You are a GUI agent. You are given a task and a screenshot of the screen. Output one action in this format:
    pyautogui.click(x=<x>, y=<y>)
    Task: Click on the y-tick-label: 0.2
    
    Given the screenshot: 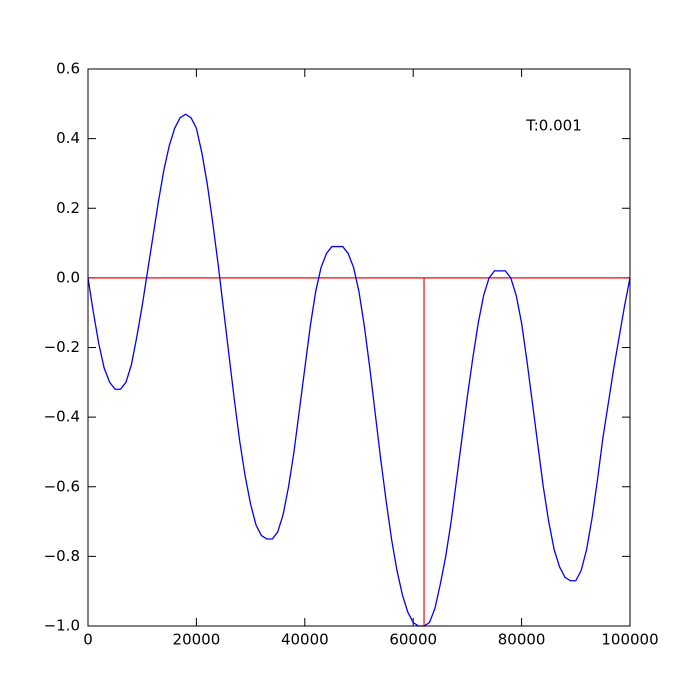 What is the action you would take?
    pyautogui.click(x=68, y=208)
    